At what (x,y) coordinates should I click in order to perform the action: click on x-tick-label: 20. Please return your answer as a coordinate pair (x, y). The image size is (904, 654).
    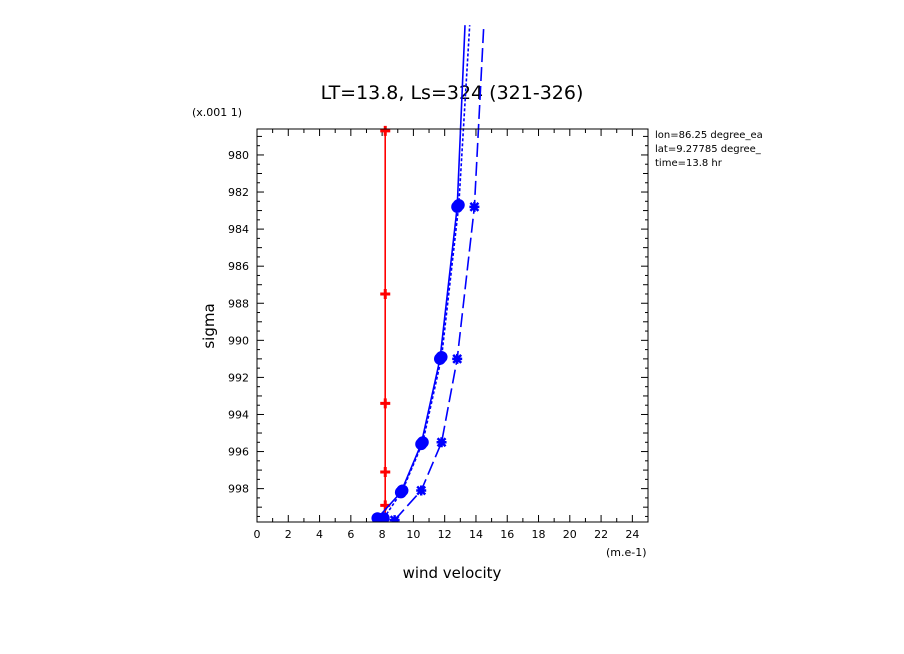
    Looking at the image, I should click on (570, 534).